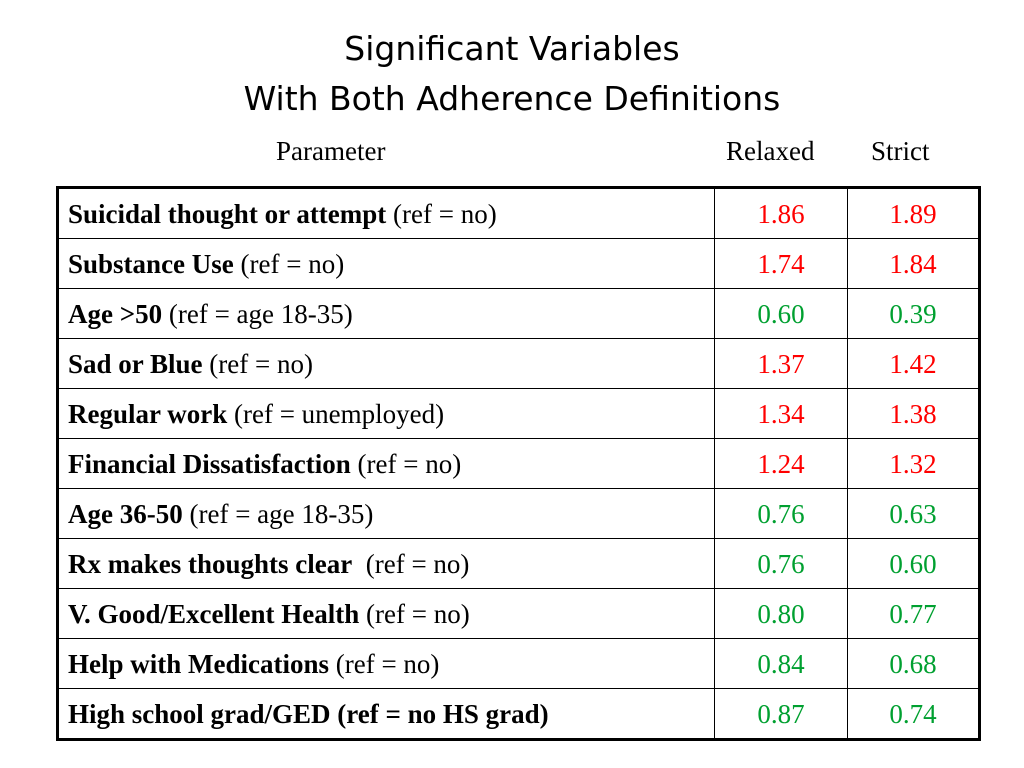  Describe the element at coordinates (913, 413) in the screenshot. I see `strict-value: 1.38` at that location.